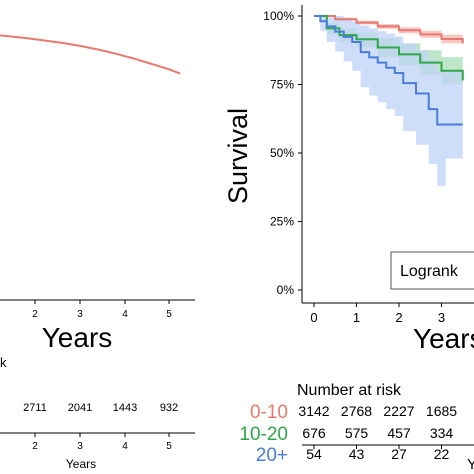 This screenshot has height=474, width=474. I want to click on logrank-box, so click(432, 270).